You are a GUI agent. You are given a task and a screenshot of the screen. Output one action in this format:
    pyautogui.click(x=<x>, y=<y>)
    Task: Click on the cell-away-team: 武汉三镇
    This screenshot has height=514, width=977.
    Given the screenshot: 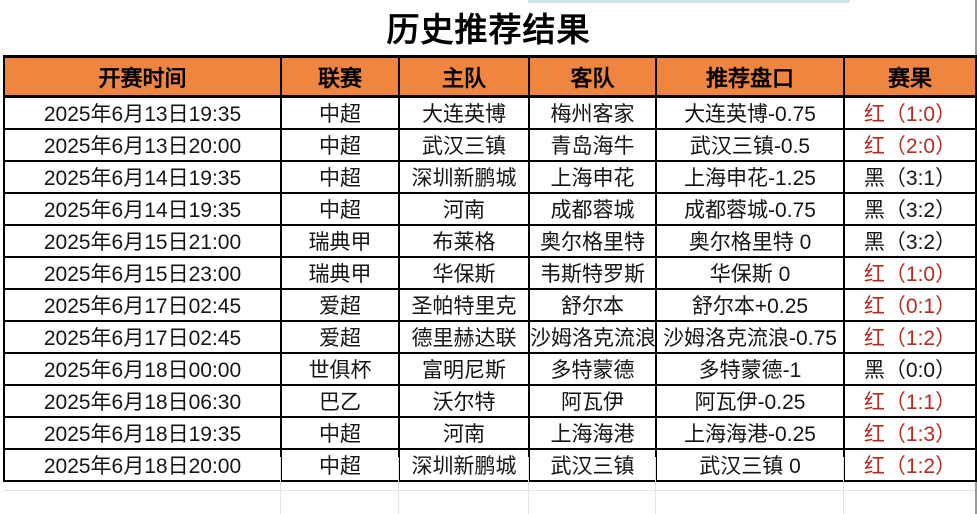 What is the action you would take?
    pyautogui.click(x=592, y=465)
    